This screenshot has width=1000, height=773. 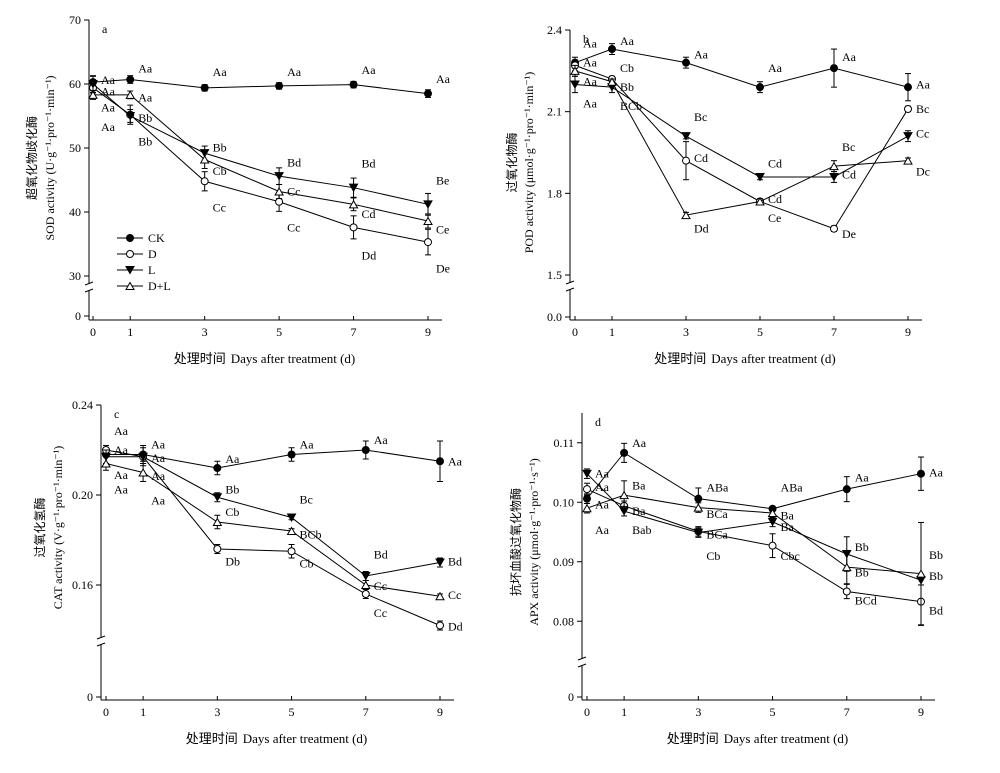 What do you see at coordinates (563, 621) in the screenshot?
I see `y-tick-label: 0.08` at bounding box center [563, 621].